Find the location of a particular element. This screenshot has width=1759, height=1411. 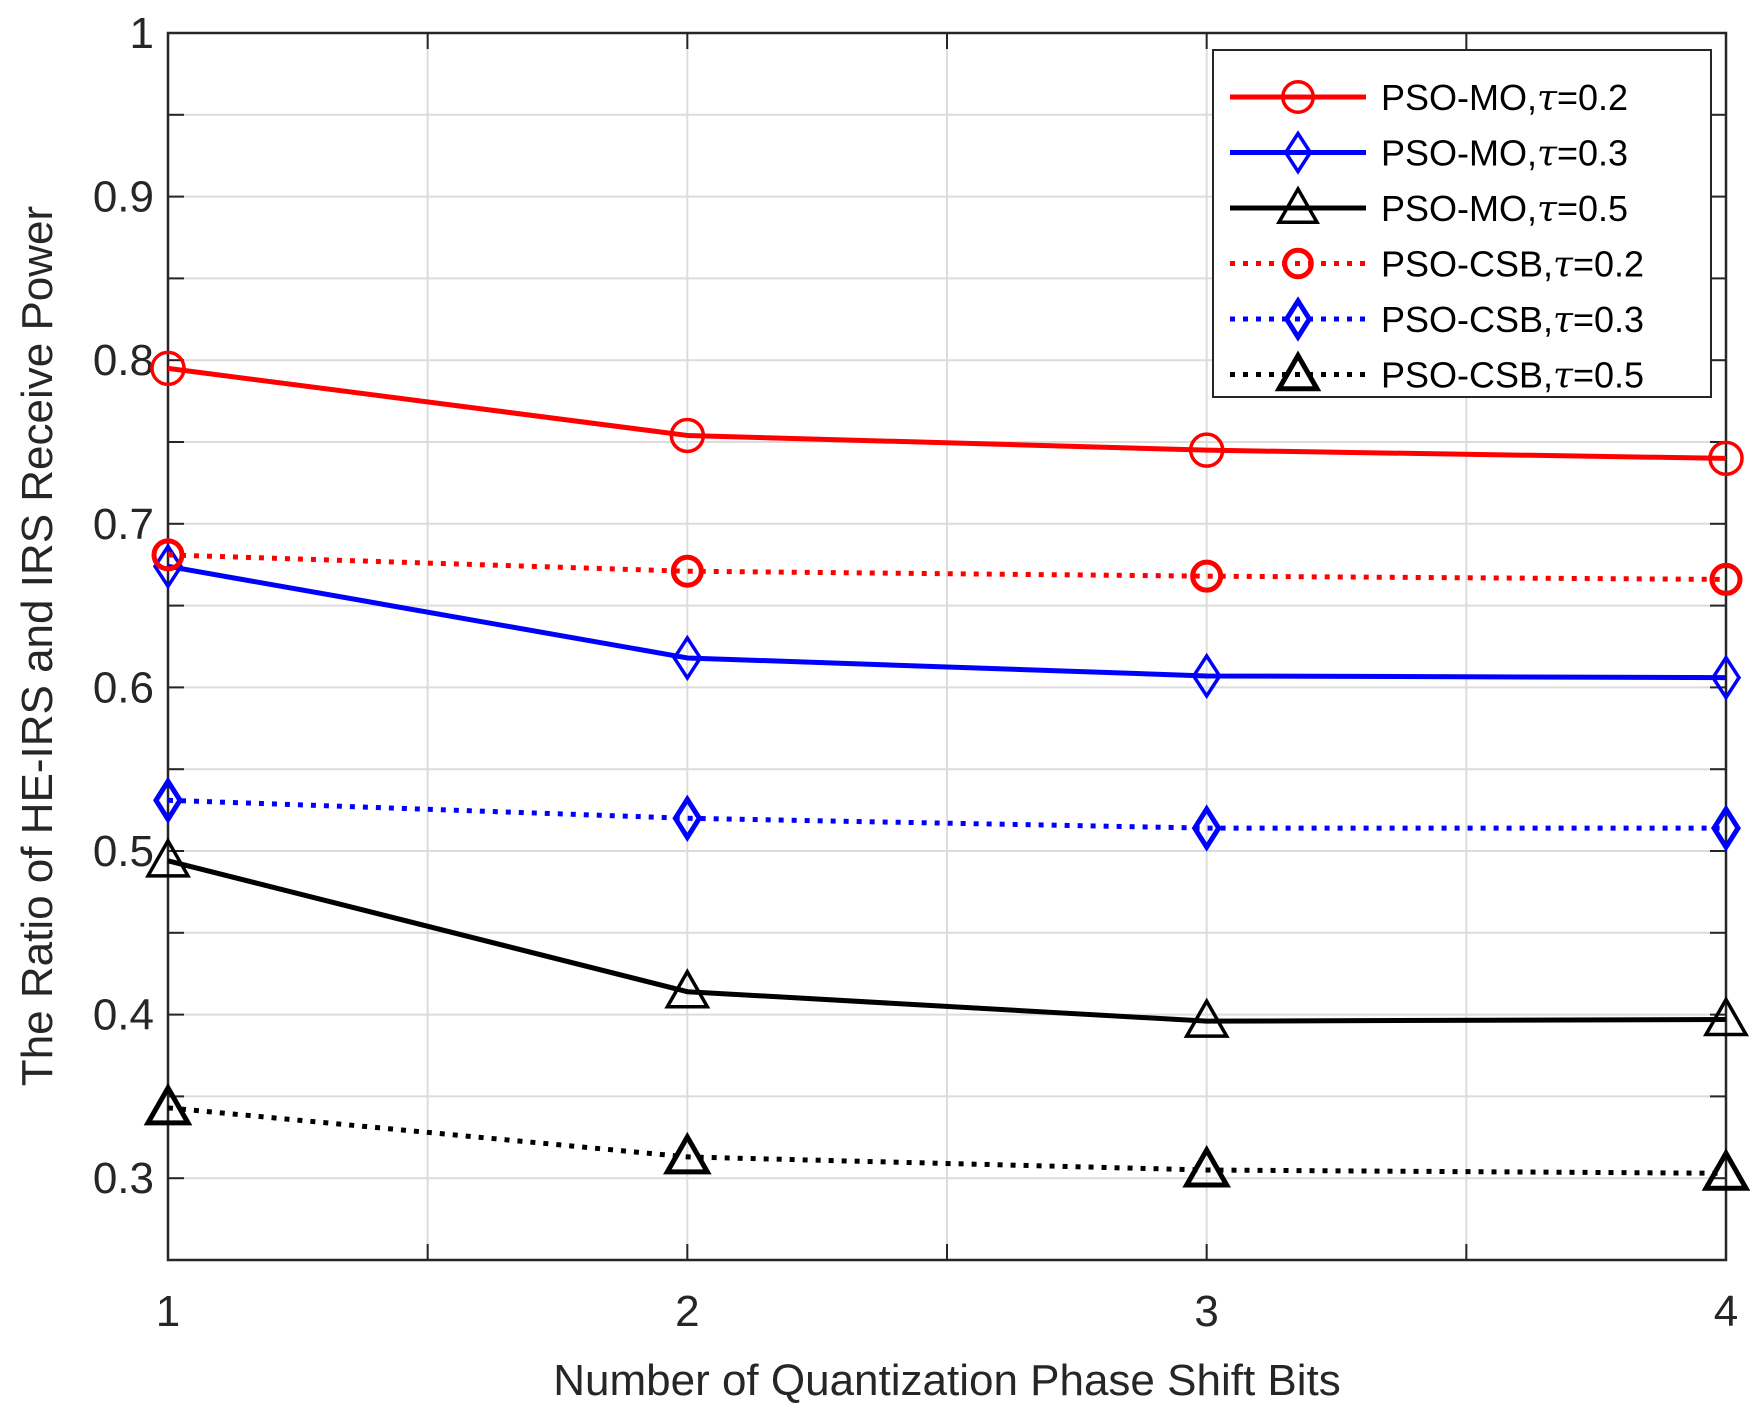

legend-label: PSO-CSB,τ=0.3 is located at coordinates (1512, 320).